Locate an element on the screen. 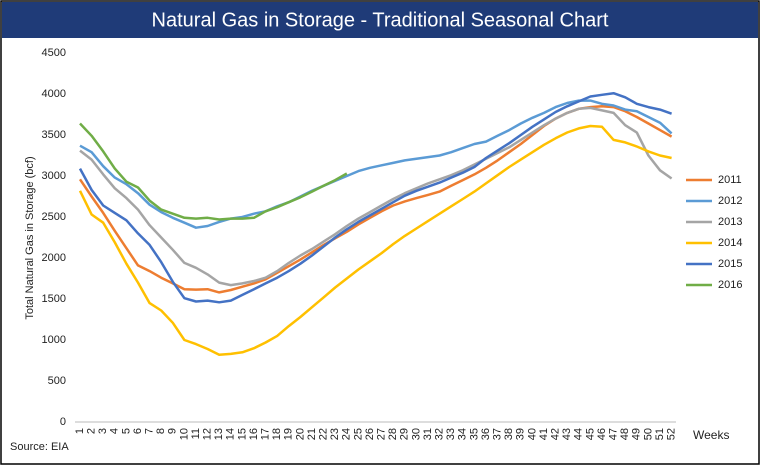  x-tick-label: 32 is located at coordinates (440, 434).